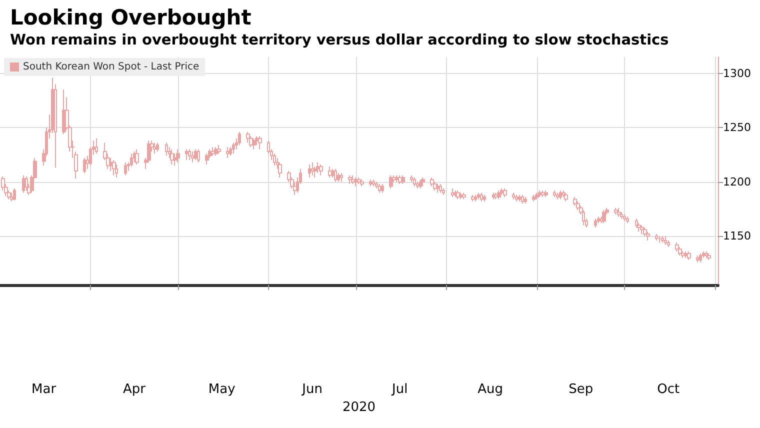 The width and height of the screenshot is (760, 428). Describe the element at coordinates (737, 181) in the screenshot. I see `y2-tick-label: 1200` at that location.